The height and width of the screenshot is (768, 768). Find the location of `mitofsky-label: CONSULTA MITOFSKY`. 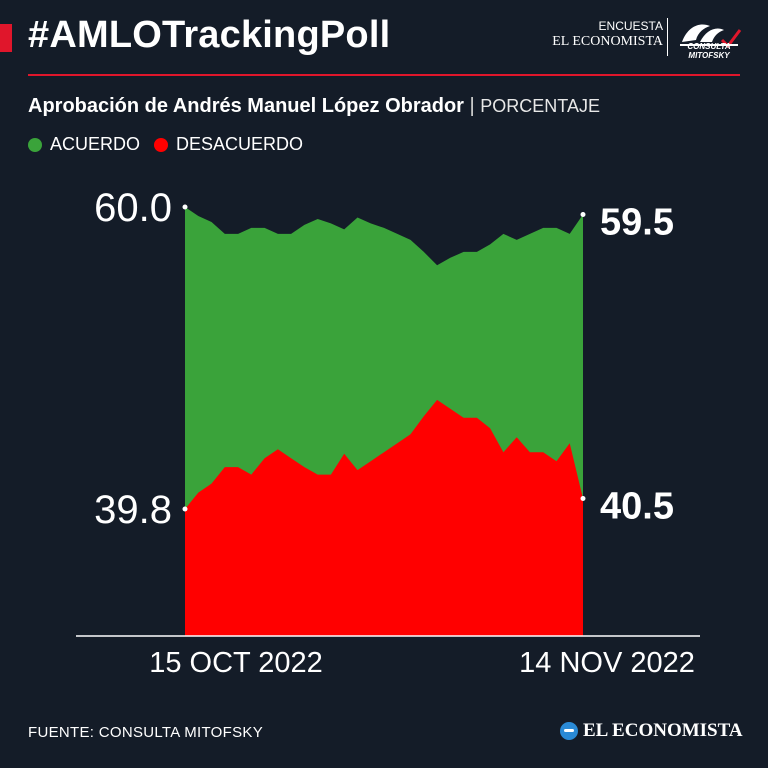

mitofsky-label: CONSULTA MITOFSKY is located at coordinates (709, 51).